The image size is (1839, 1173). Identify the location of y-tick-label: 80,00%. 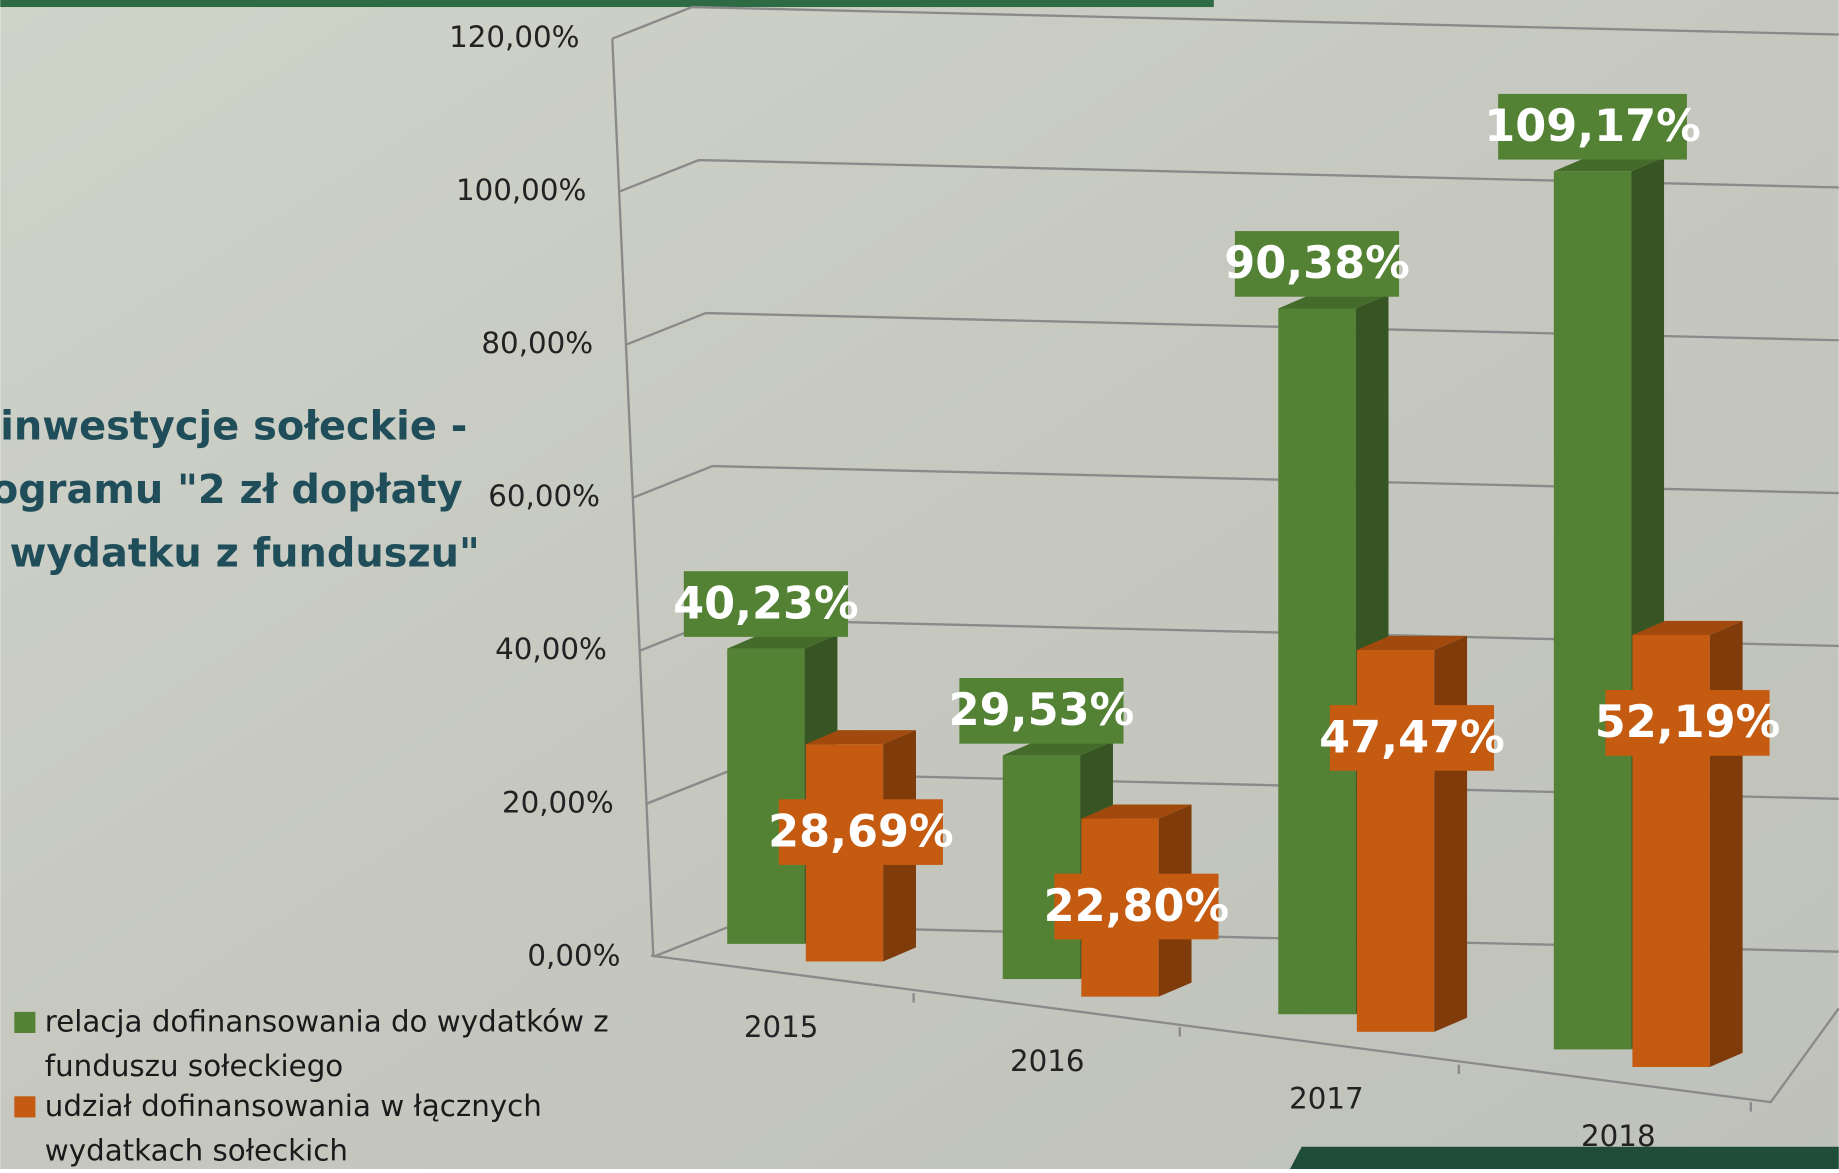
(537, 343).